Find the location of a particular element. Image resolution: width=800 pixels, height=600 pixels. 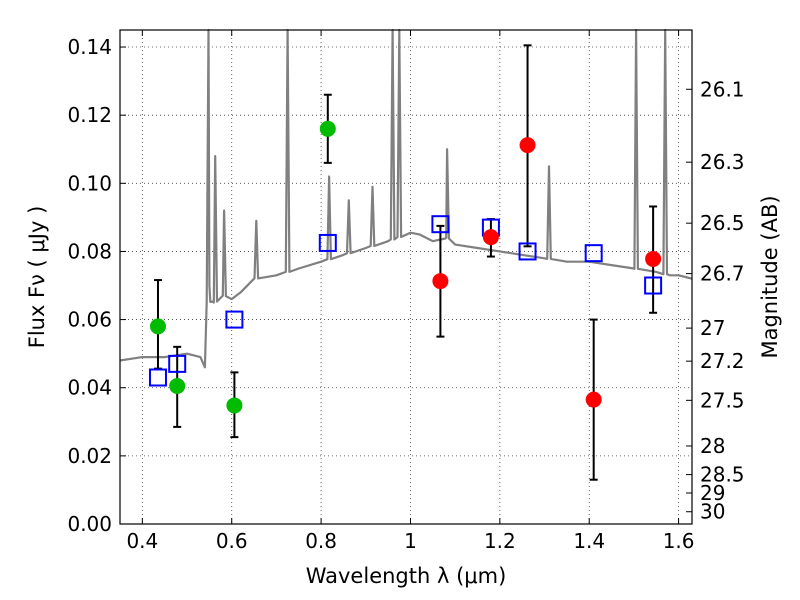

y-tick-label: 0.04 is located at coordinates (89, 388).